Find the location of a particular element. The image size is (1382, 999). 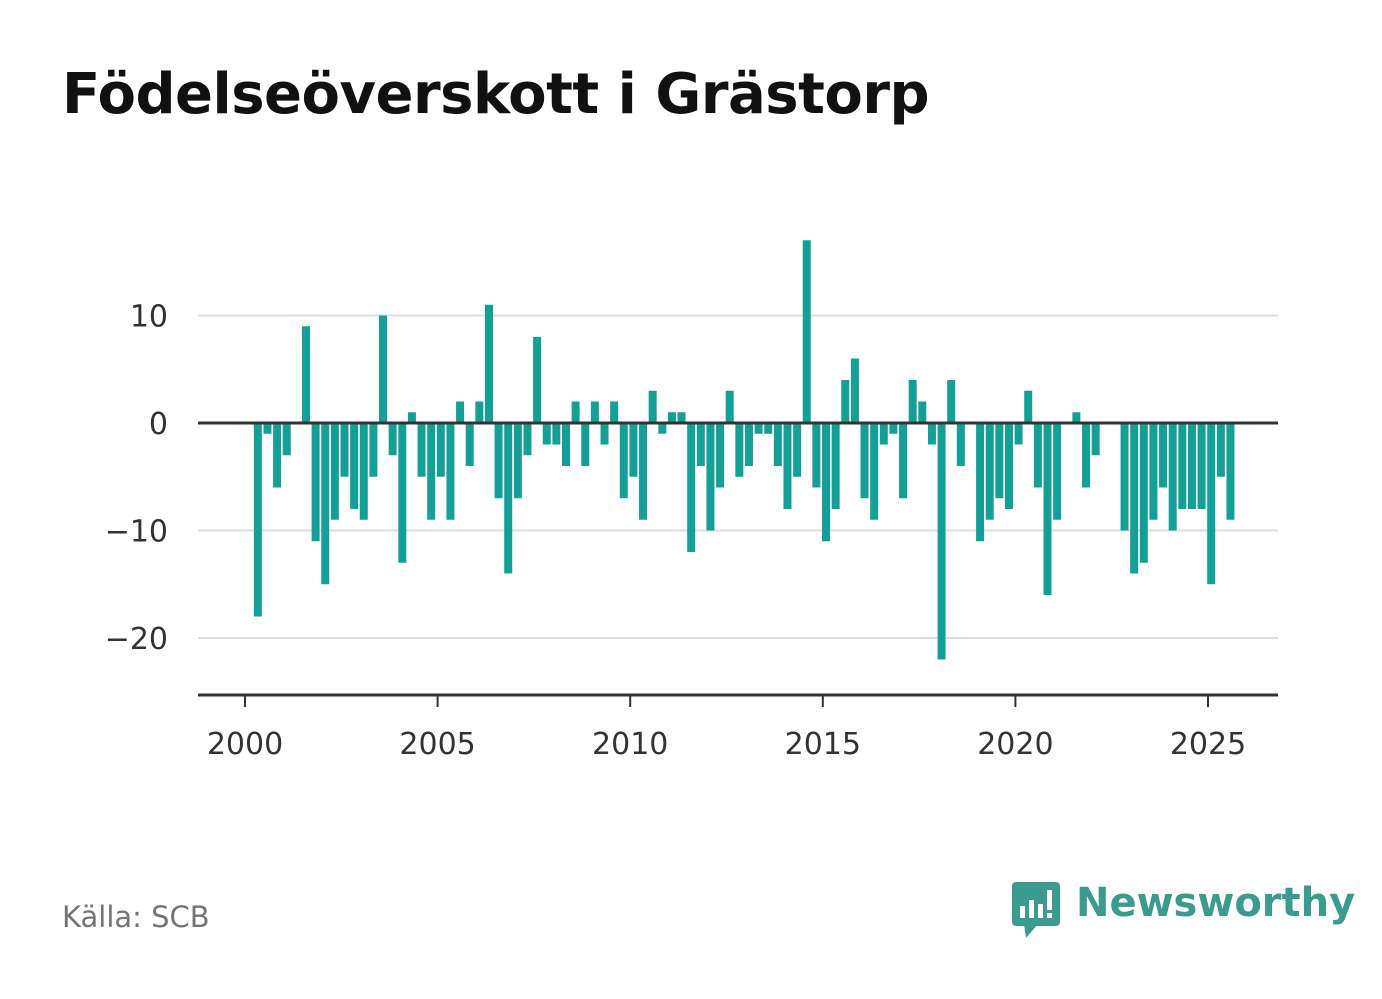

x-tick-label: 2010 is located at coordinates (630, 744).